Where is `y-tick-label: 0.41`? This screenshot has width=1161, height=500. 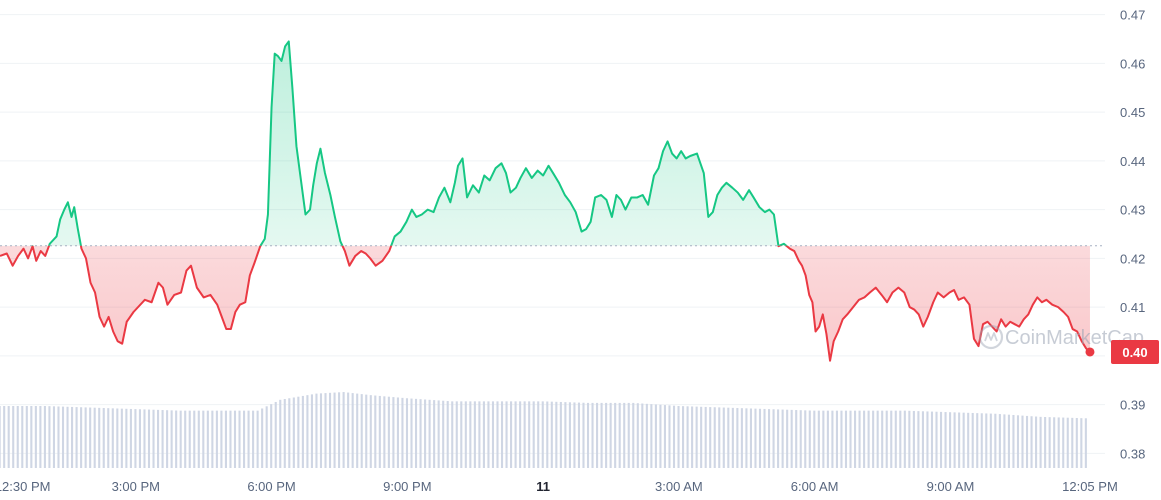 y-tick-label: 0.41 is located at coordinates (1132, 307).